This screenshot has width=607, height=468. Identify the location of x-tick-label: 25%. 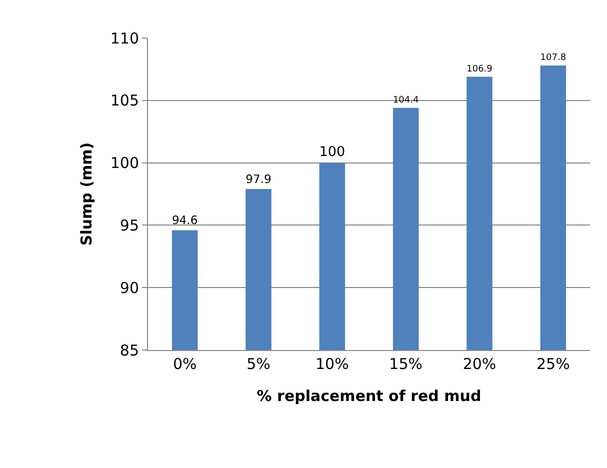
(553, 364).